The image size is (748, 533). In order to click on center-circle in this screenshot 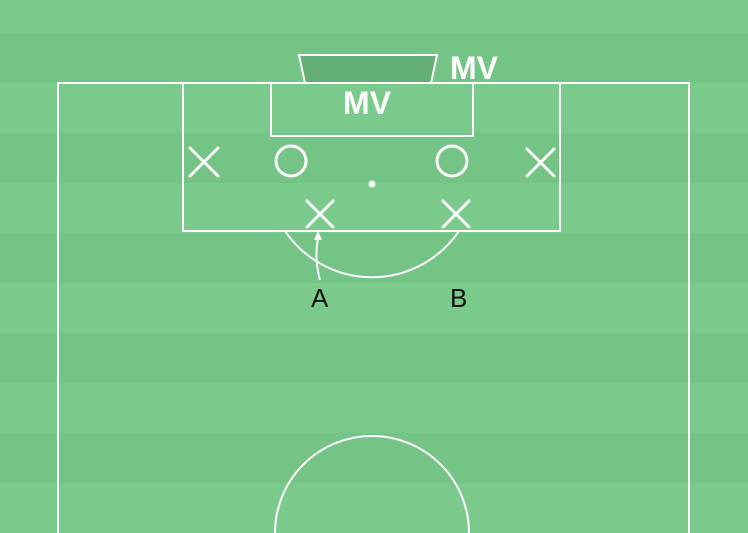, I will do `click(372, 484)`.